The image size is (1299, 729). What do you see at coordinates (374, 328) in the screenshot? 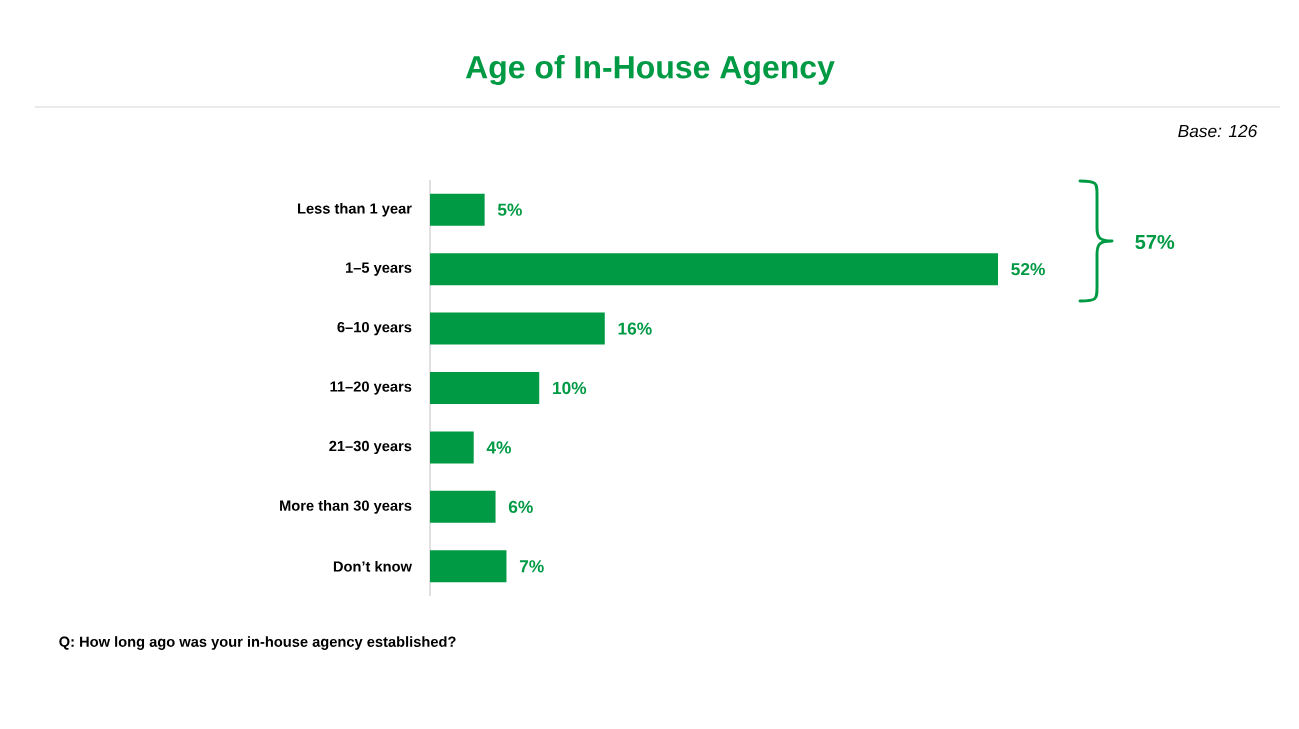
I see `y-tick-label: 6–10 years` at bounding box center [374, 328].